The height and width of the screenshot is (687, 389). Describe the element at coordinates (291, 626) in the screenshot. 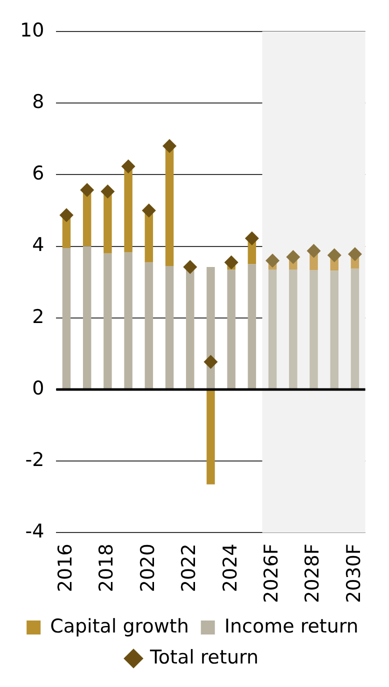

I see `legend-label: Income return` at that location.